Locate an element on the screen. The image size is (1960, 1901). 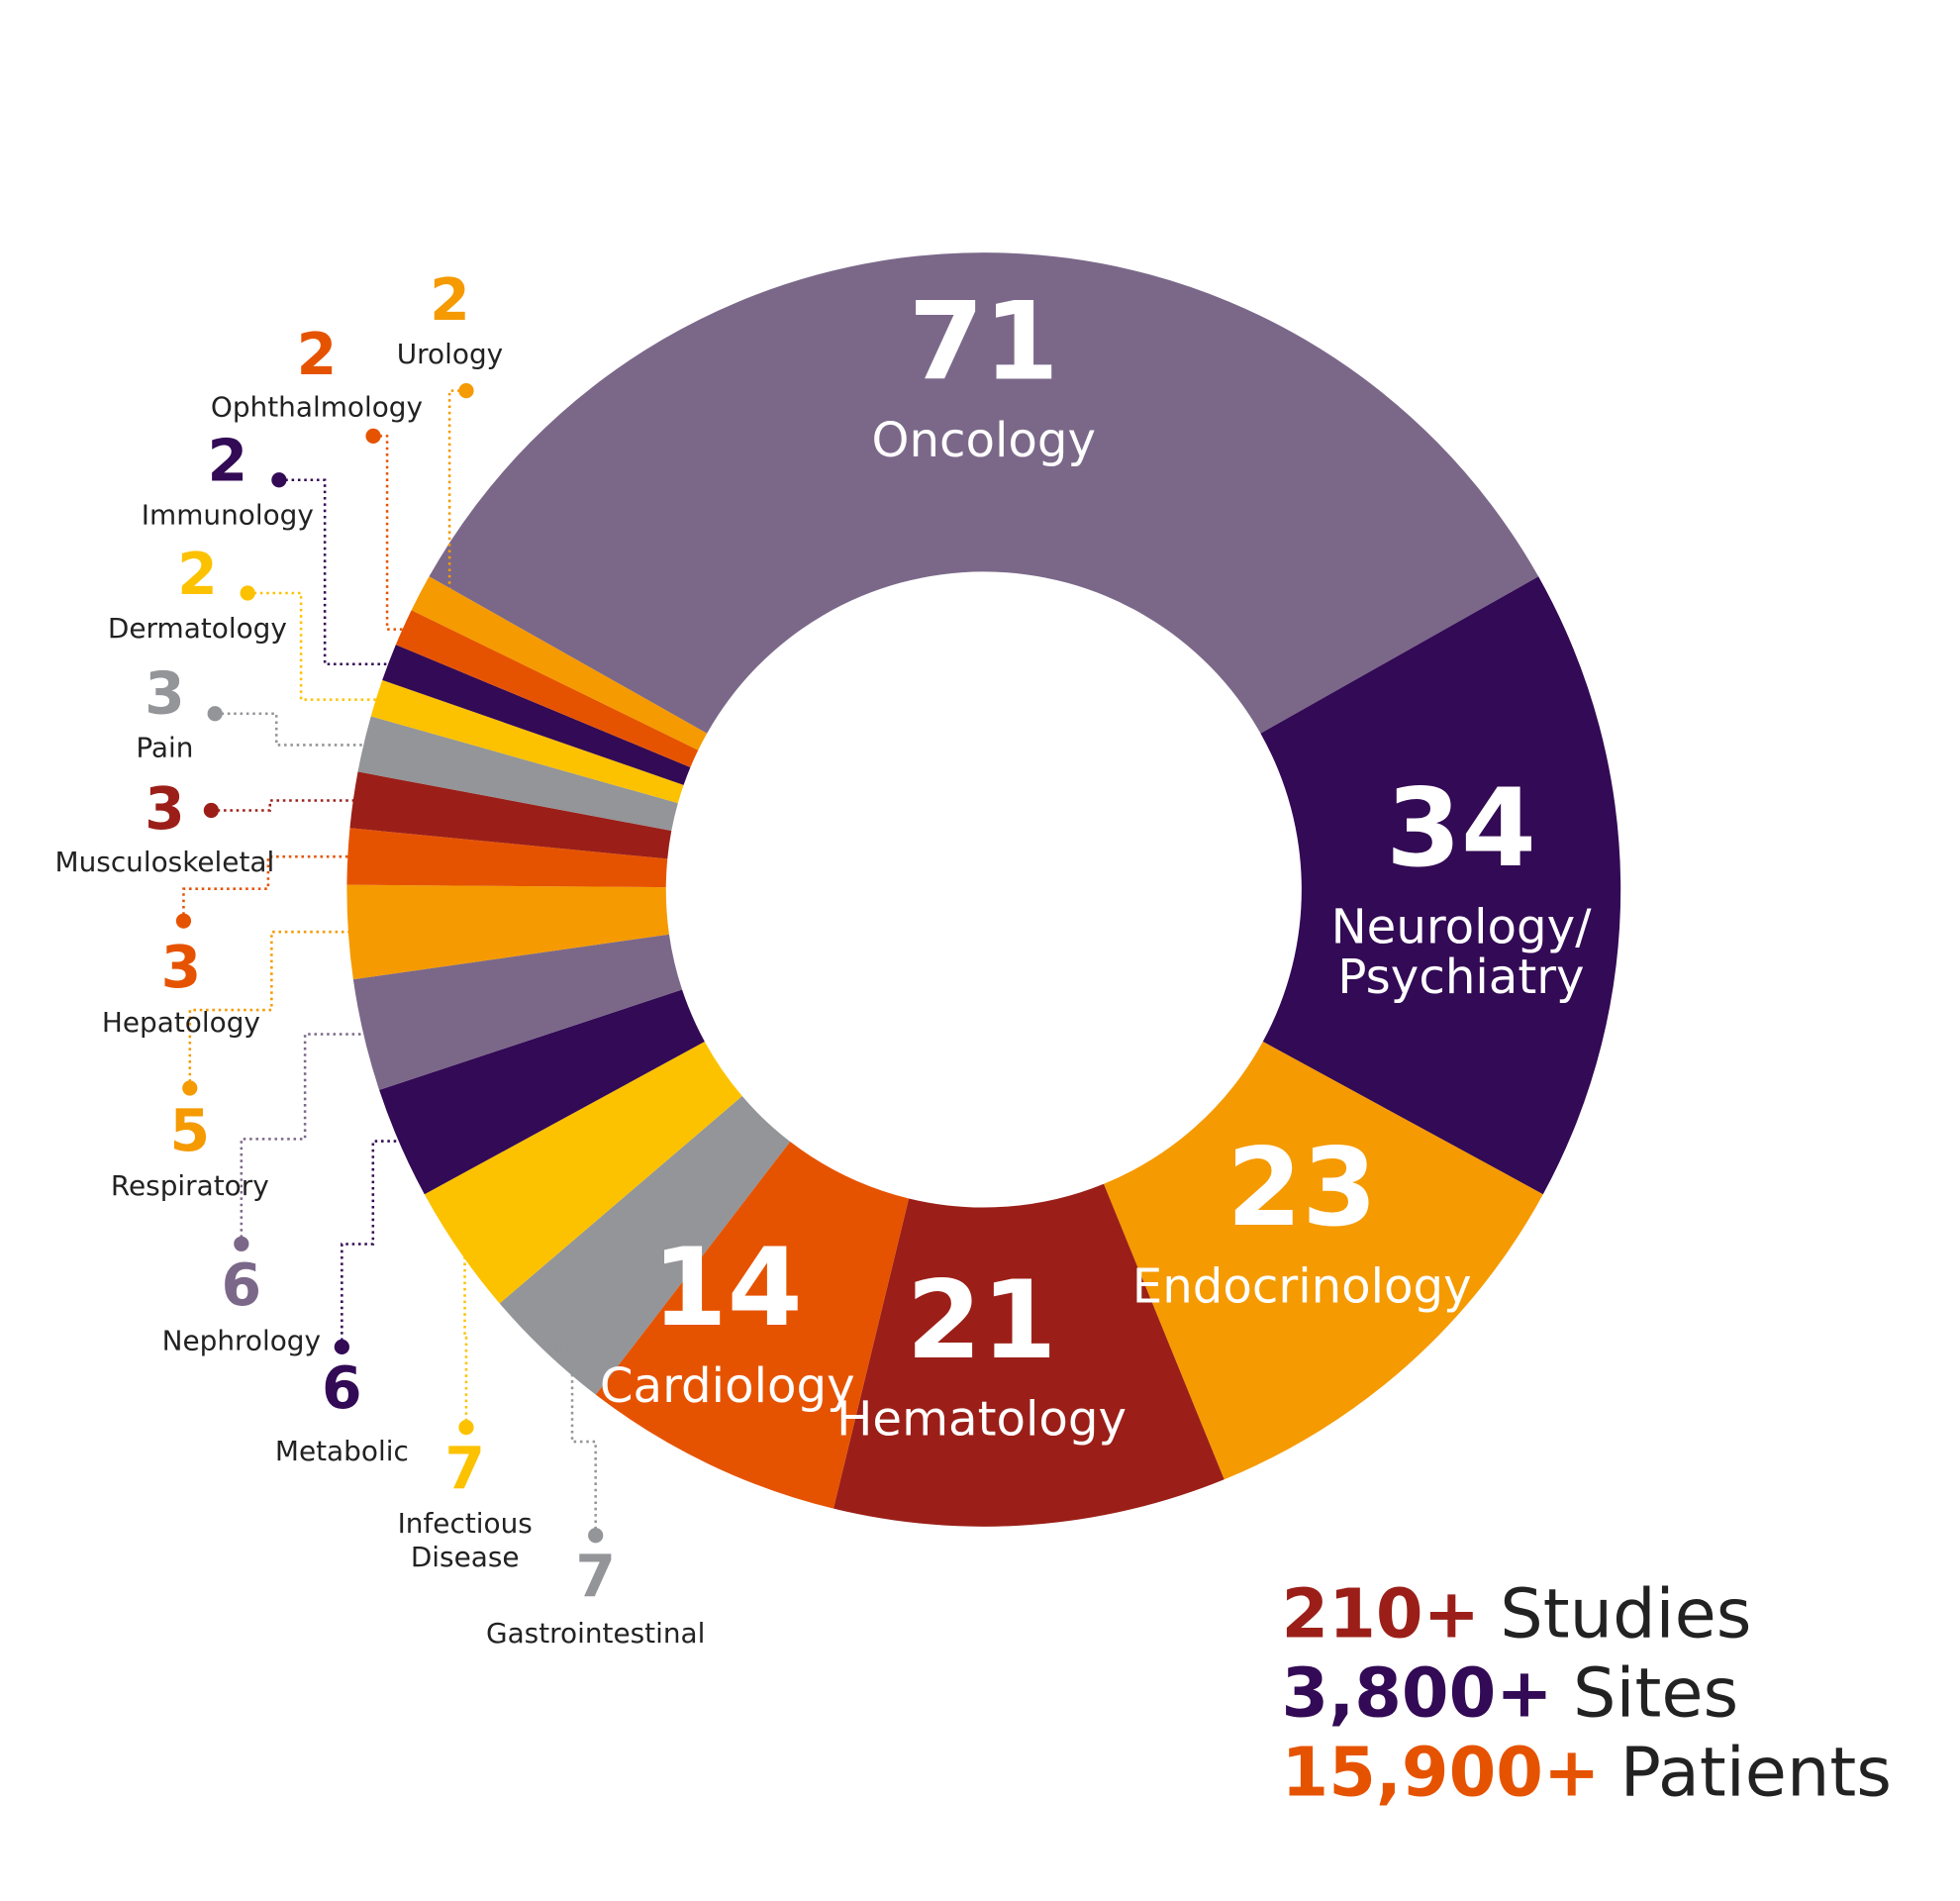
category-label: Immunology is located at coordinates (228, 515).